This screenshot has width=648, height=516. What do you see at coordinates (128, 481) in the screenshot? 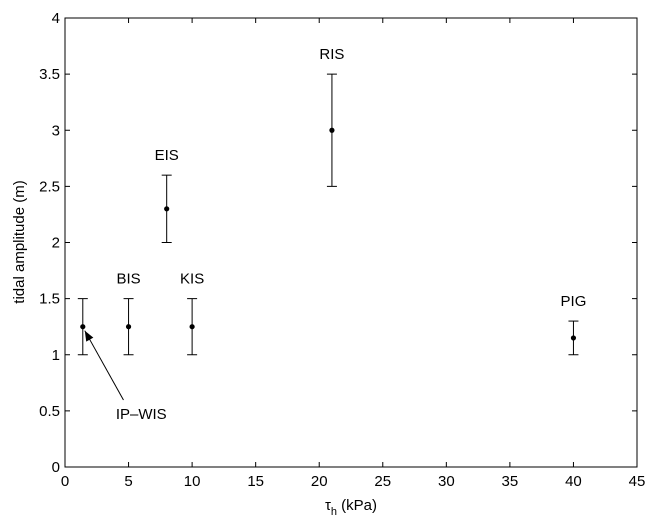
I see `x-tick-label: 5` at bounding box center [128, 481].